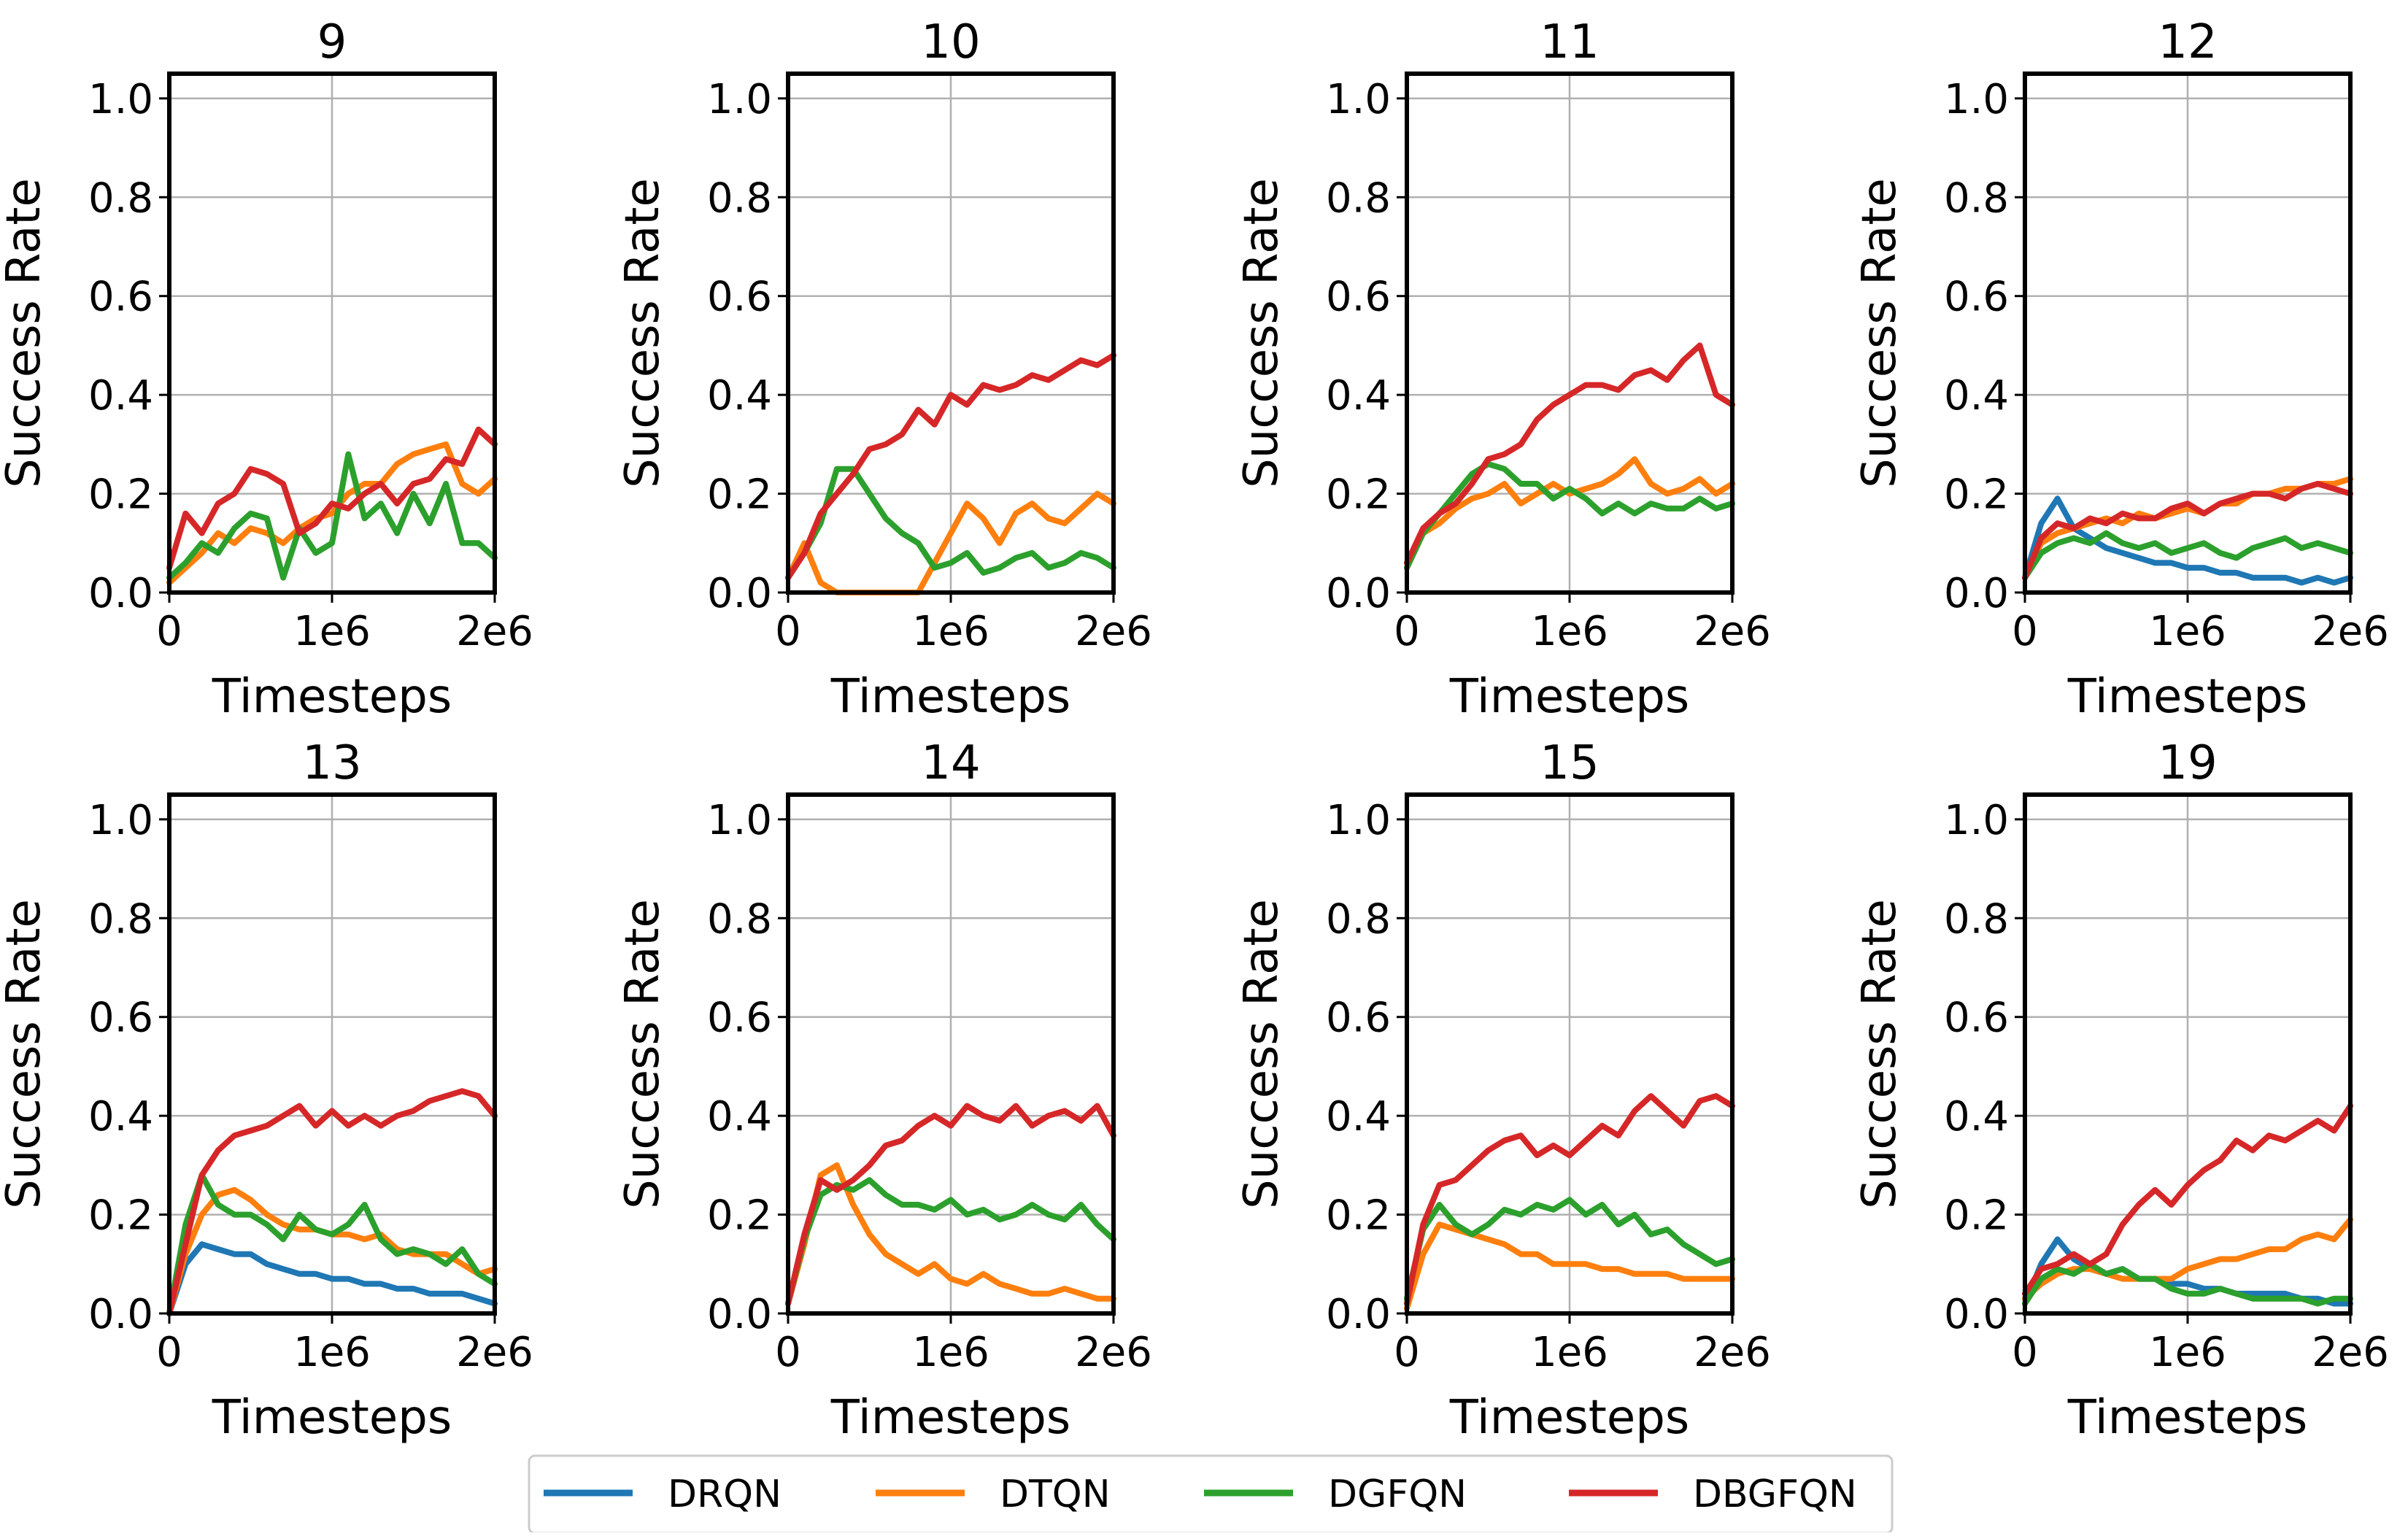 This screenshot has width=2408, height=1536. Describe the element at coordinates (332, 1278) in the screenshot. I see `series-line-drqn` at that location.